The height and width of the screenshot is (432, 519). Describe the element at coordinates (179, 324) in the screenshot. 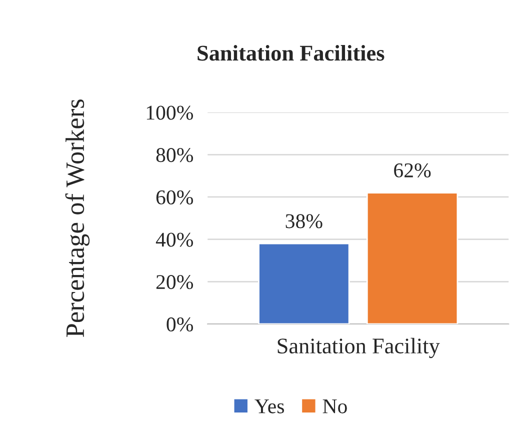

I see `y-tick-label: 0%` at that location.